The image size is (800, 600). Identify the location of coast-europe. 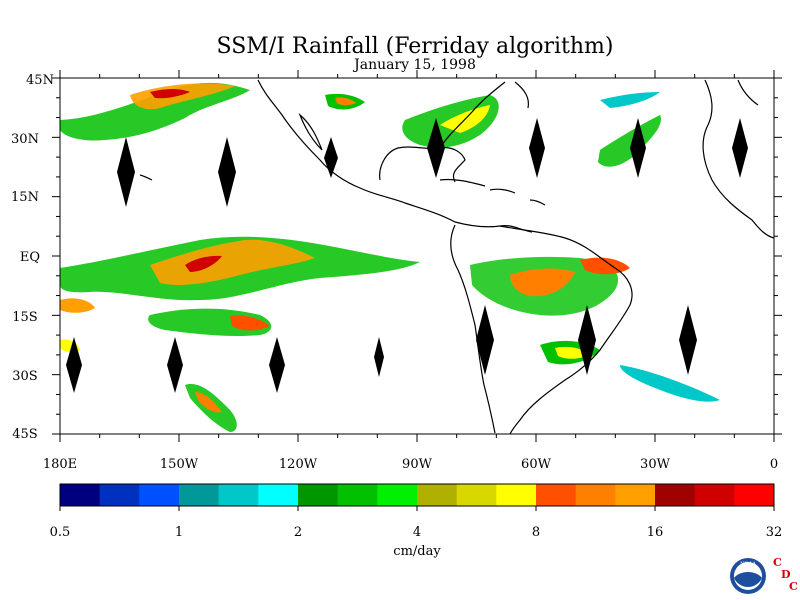
(748, 92).